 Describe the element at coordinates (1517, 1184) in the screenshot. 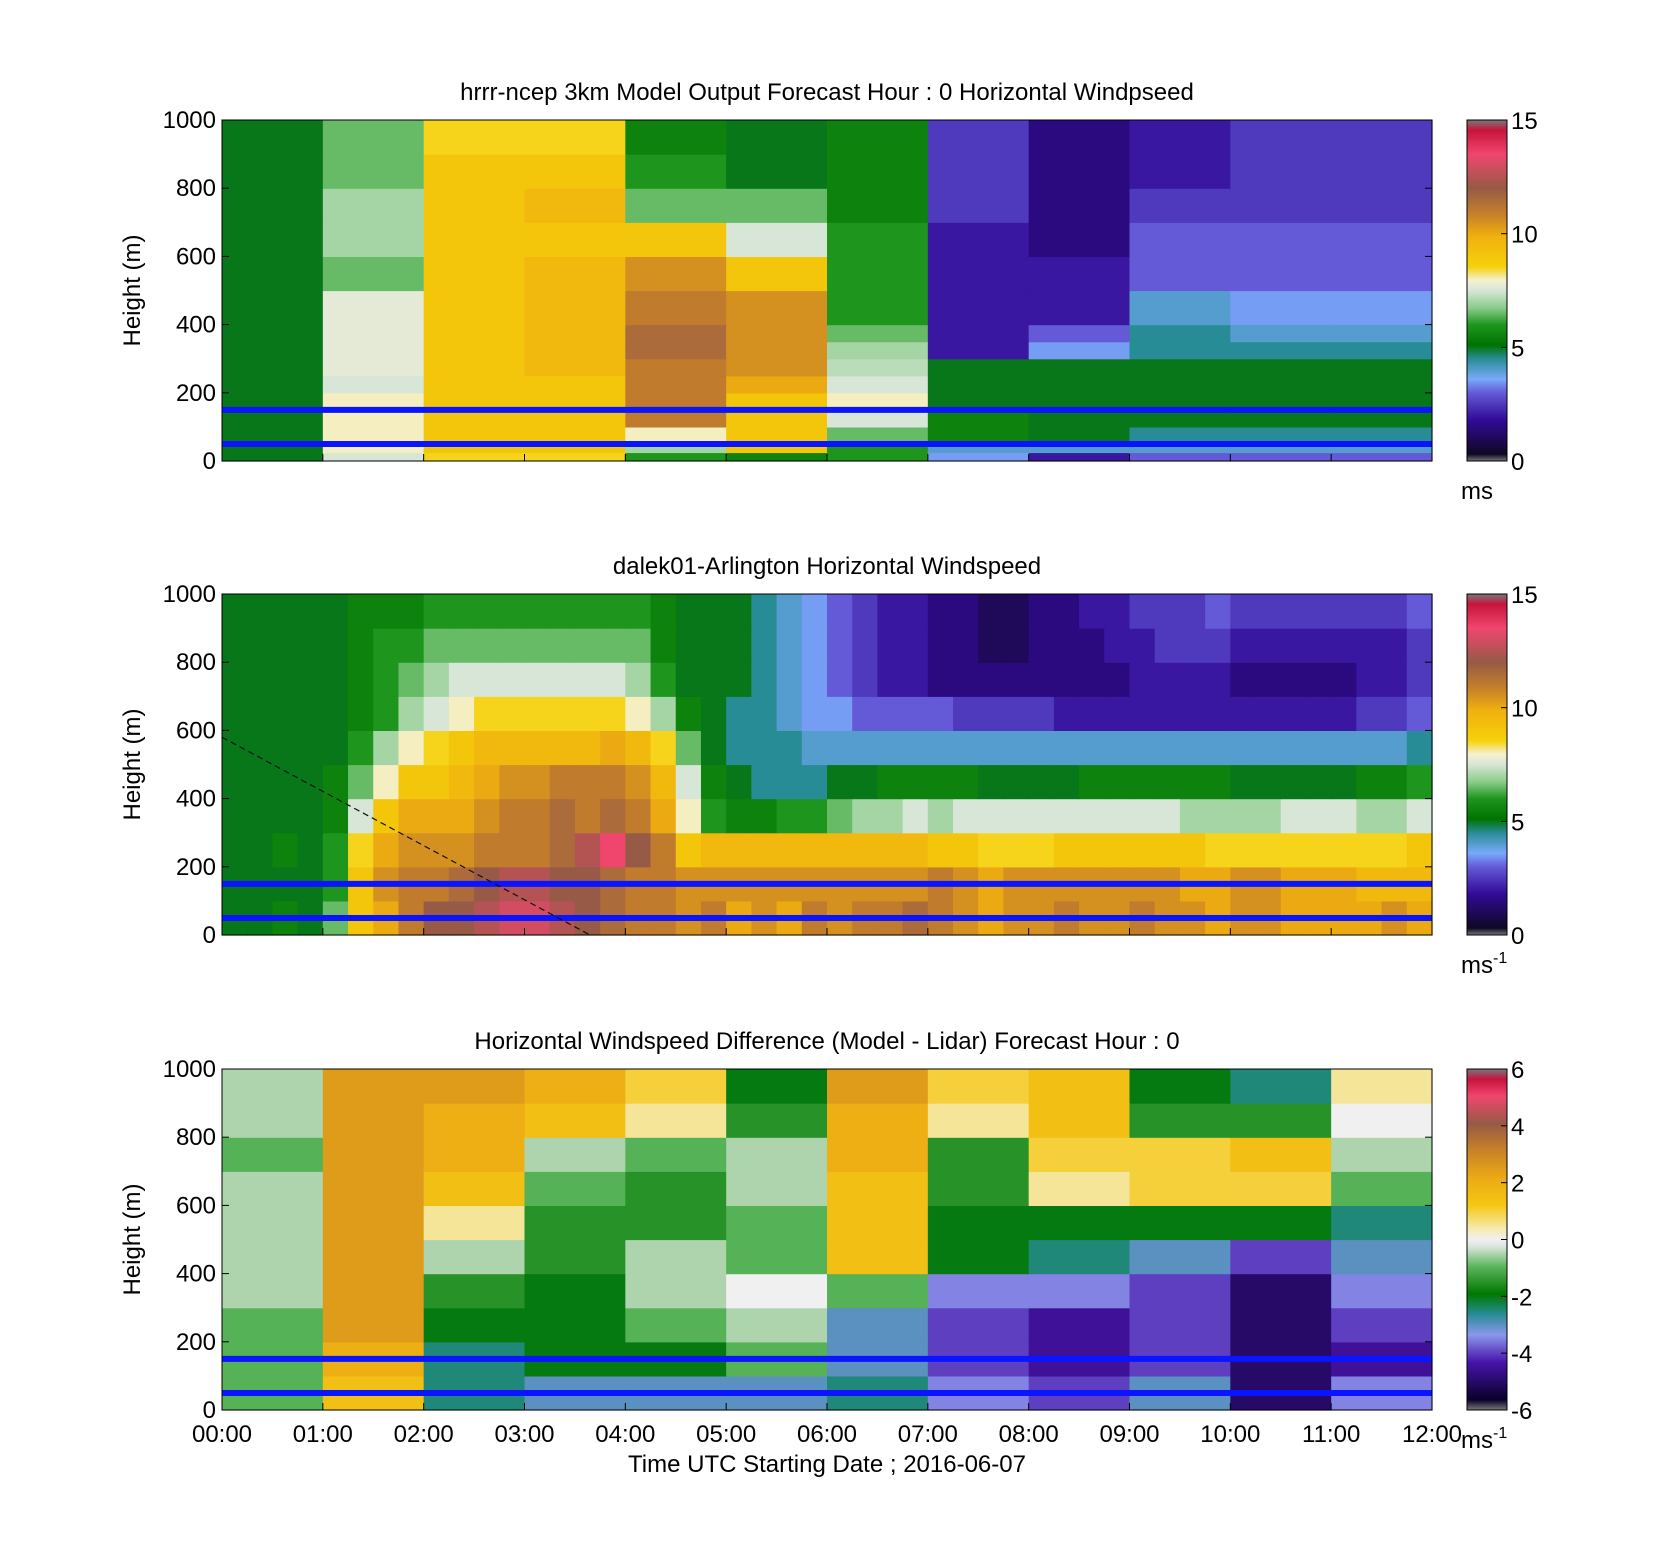

I see `colorbar-tick-label: 2` at that location.